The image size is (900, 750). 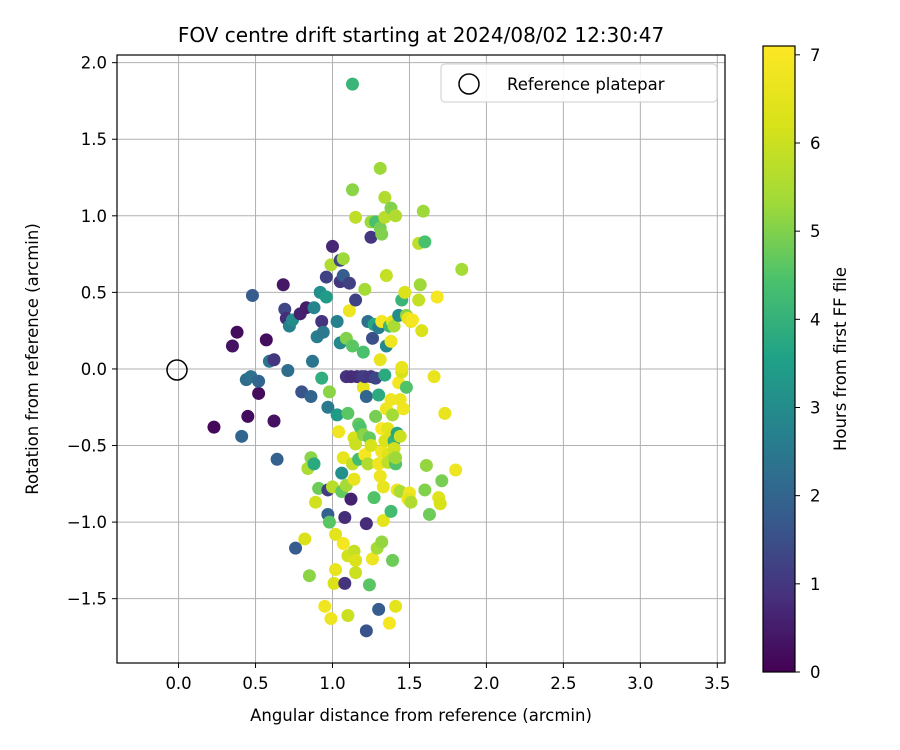 I want to click on x-tick-label: 1.0, so click(x=332, y=683).